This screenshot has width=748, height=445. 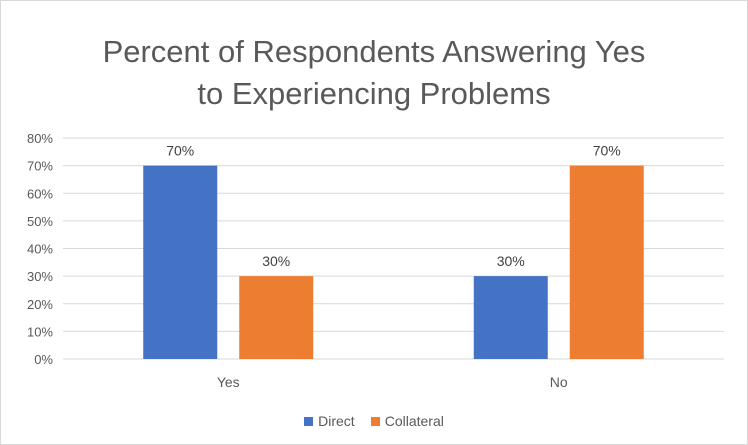 What do you see at coordinates (40, 138) in the screenshot?
I see `y-tick-label: 80%` at bounding box center [40, 138].